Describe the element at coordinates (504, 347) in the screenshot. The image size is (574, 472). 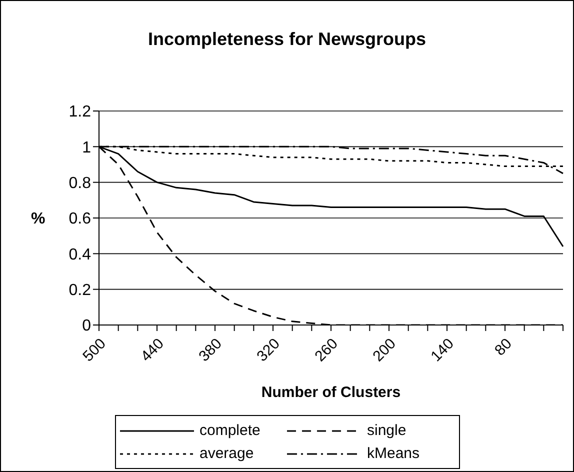
I see `x-tick-label: 80` at that location.